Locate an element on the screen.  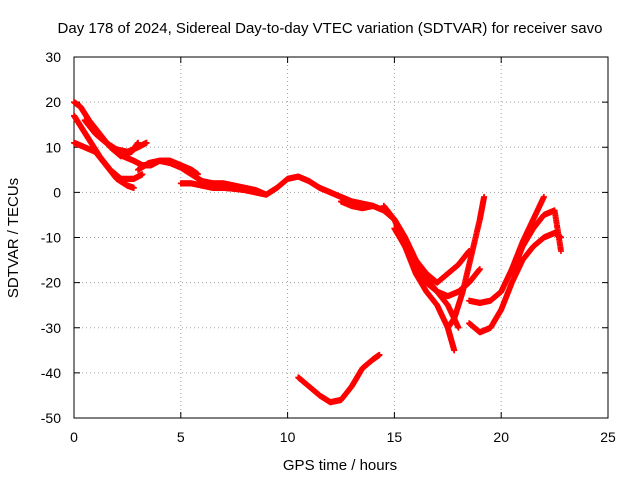
x-tick-label: 5 is located at coordinates (181, 437).